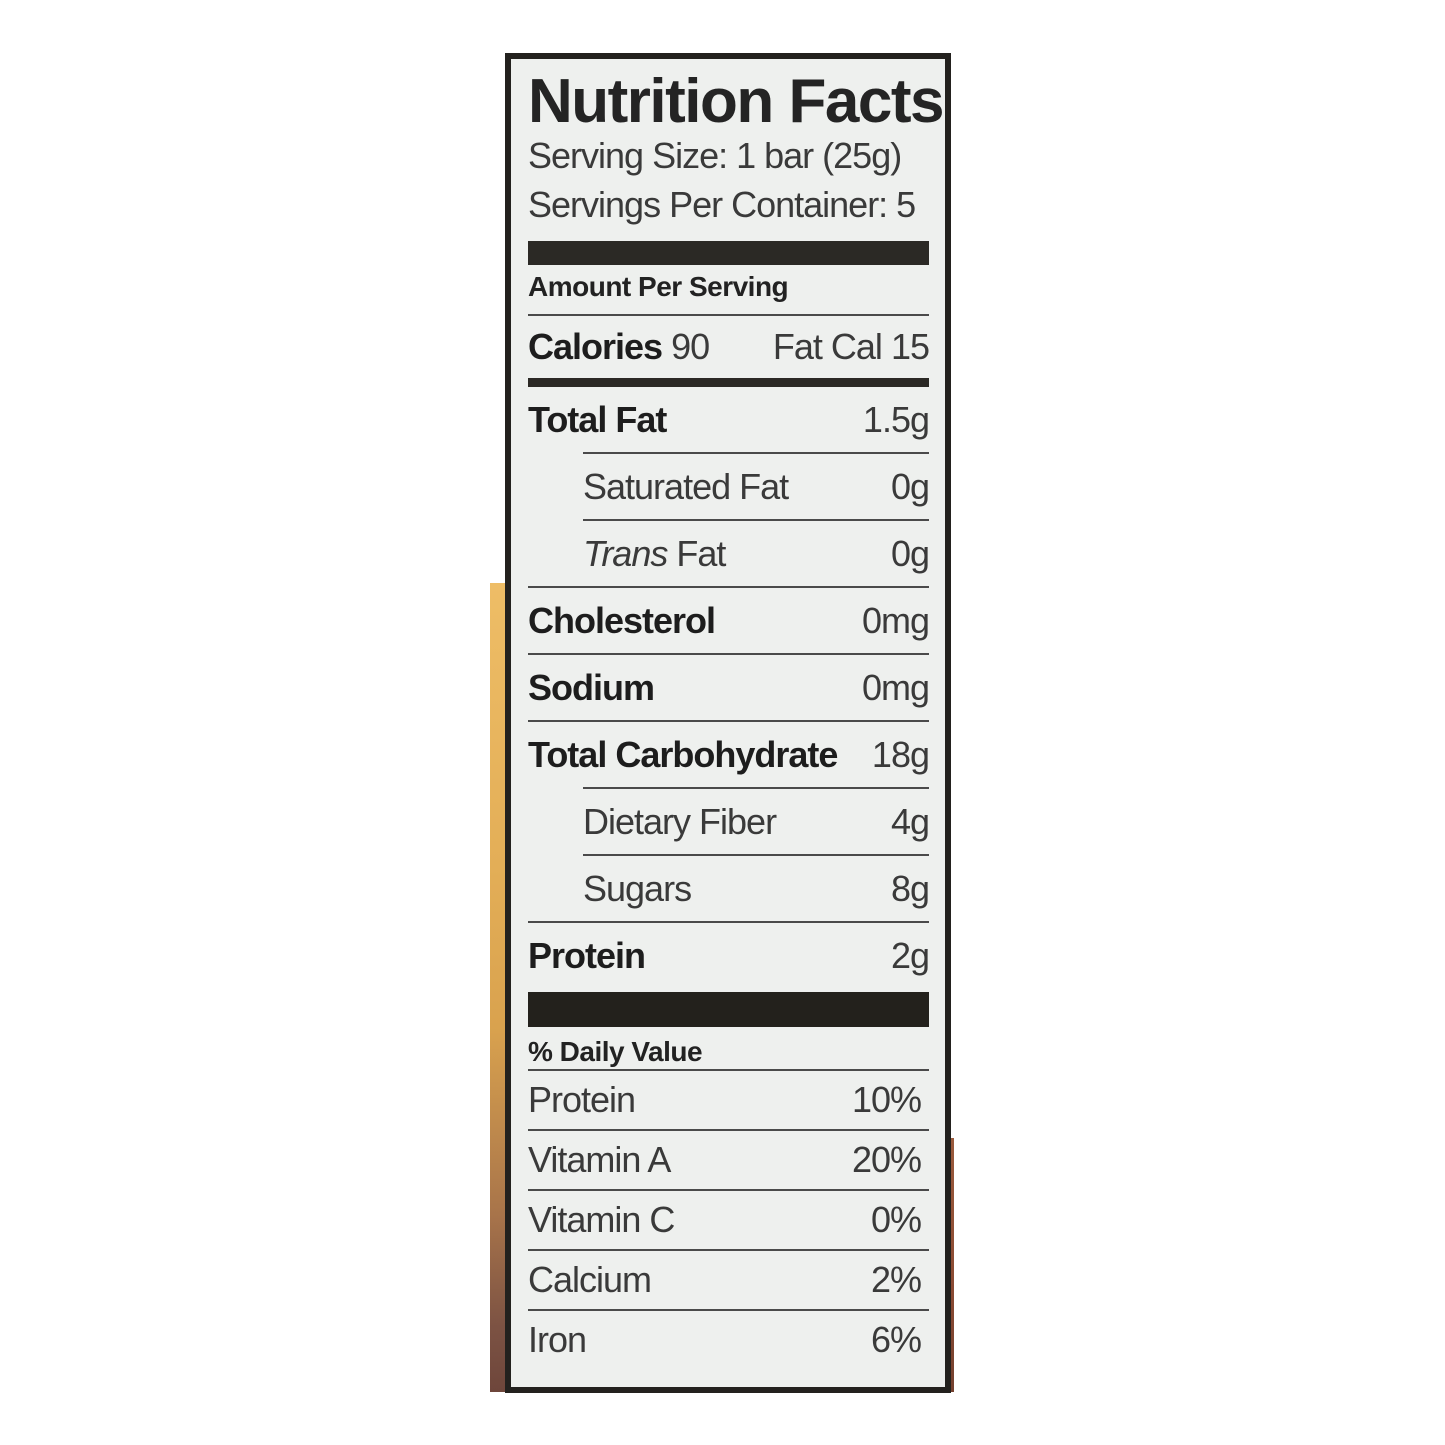  What do you see at coordinates (722, 204) in the screenshot?
I see `servings-per-container: Servings Per Container: 5` at bounding box center [722, 204].